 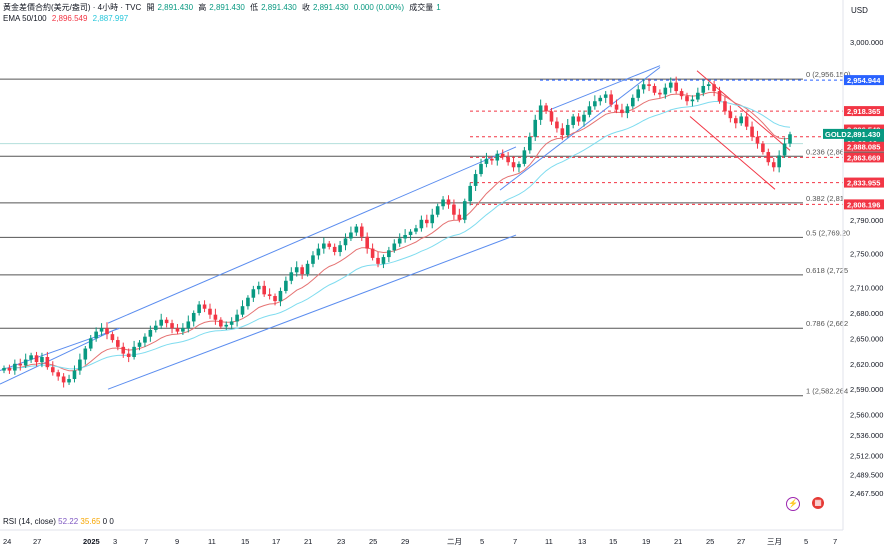 I want to click on price-tag-label: 2,888.085, so click(x=863, y=147).